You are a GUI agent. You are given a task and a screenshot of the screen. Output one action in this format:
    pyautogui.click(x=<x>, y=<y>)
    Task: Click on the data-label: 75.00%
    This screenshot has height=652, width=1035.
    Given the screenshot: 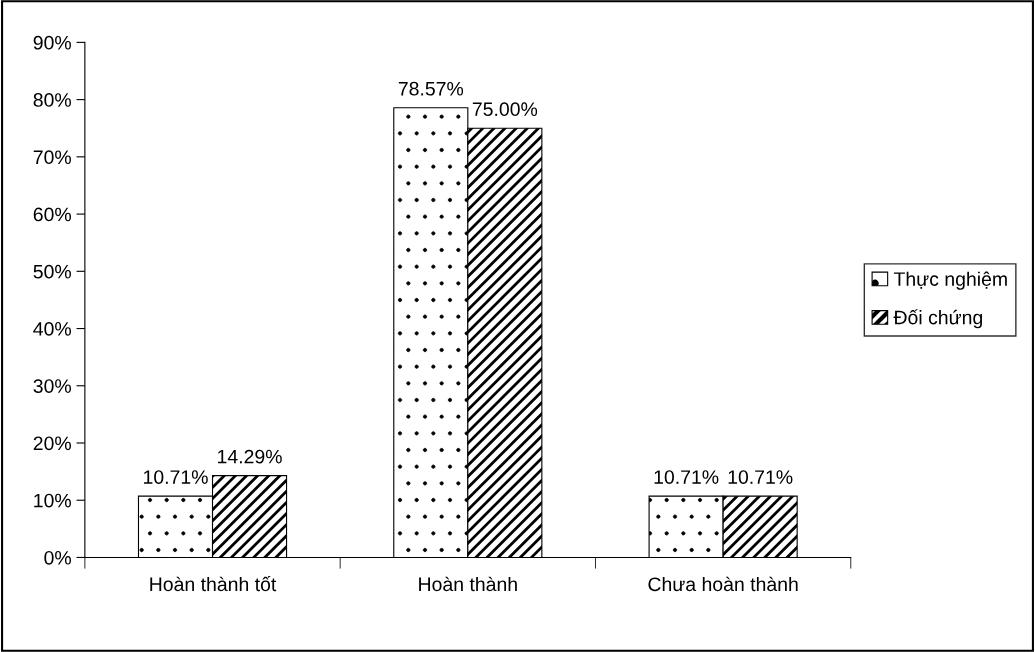 What is the action you would take?
    pyautogui.click(x=505, y=109)
    